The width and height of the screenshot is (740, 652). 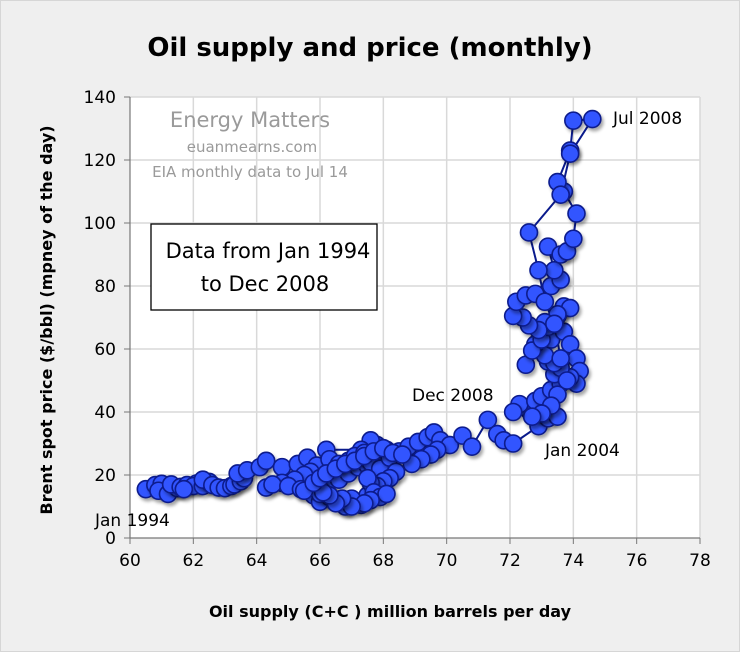 I want to click on x-tick-label: 72, so click(x=510, y=561).